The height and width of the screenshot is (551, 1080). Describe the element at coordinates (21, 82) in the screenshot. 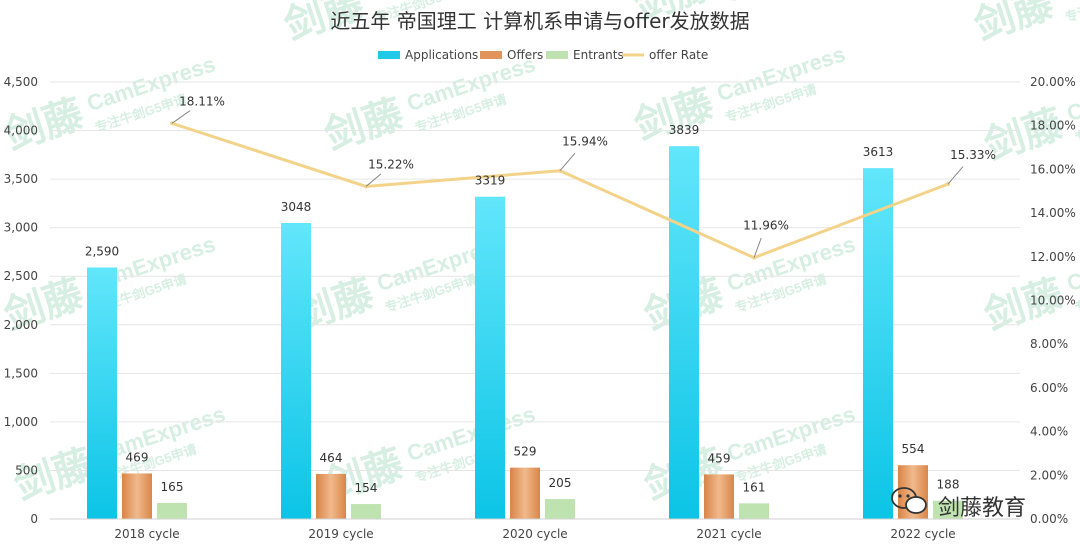

I see `y-left-tick-label: 4,500` at that location.